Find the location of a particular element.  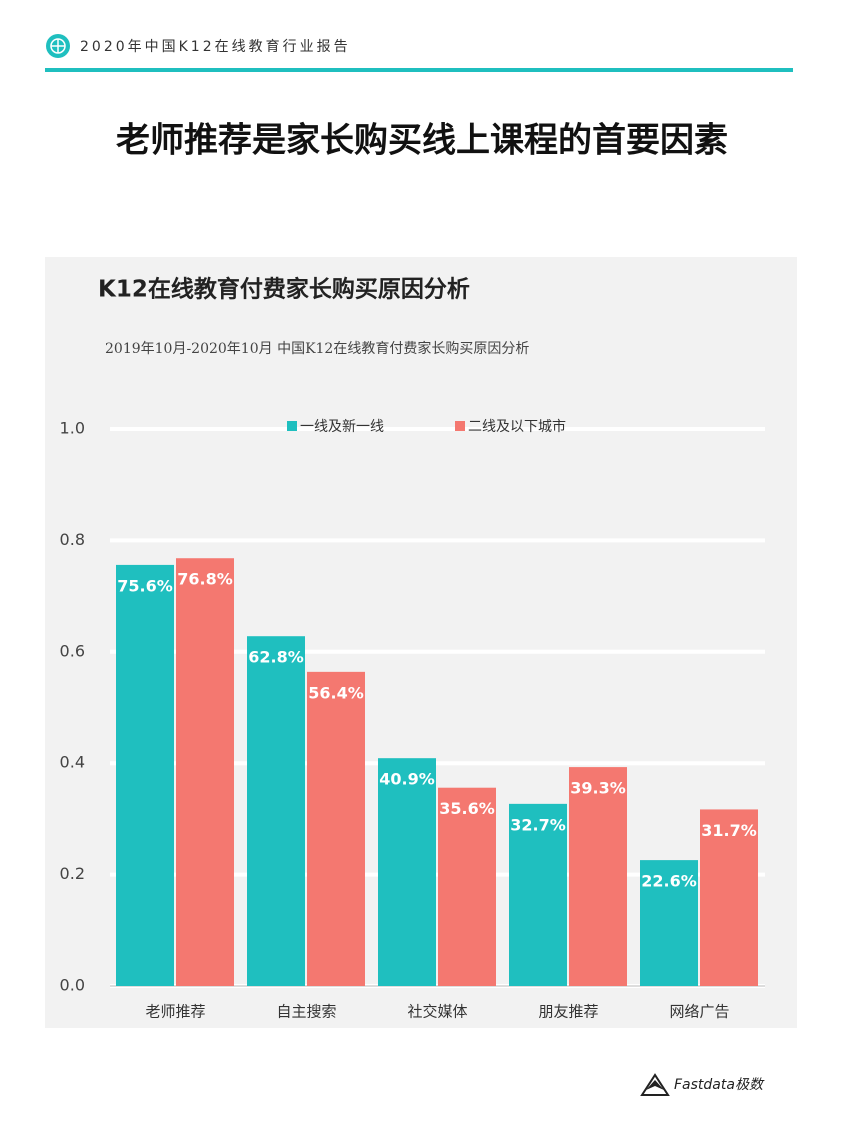

brand-name: Fastdata极数 is located at coordinates (719, 1085).